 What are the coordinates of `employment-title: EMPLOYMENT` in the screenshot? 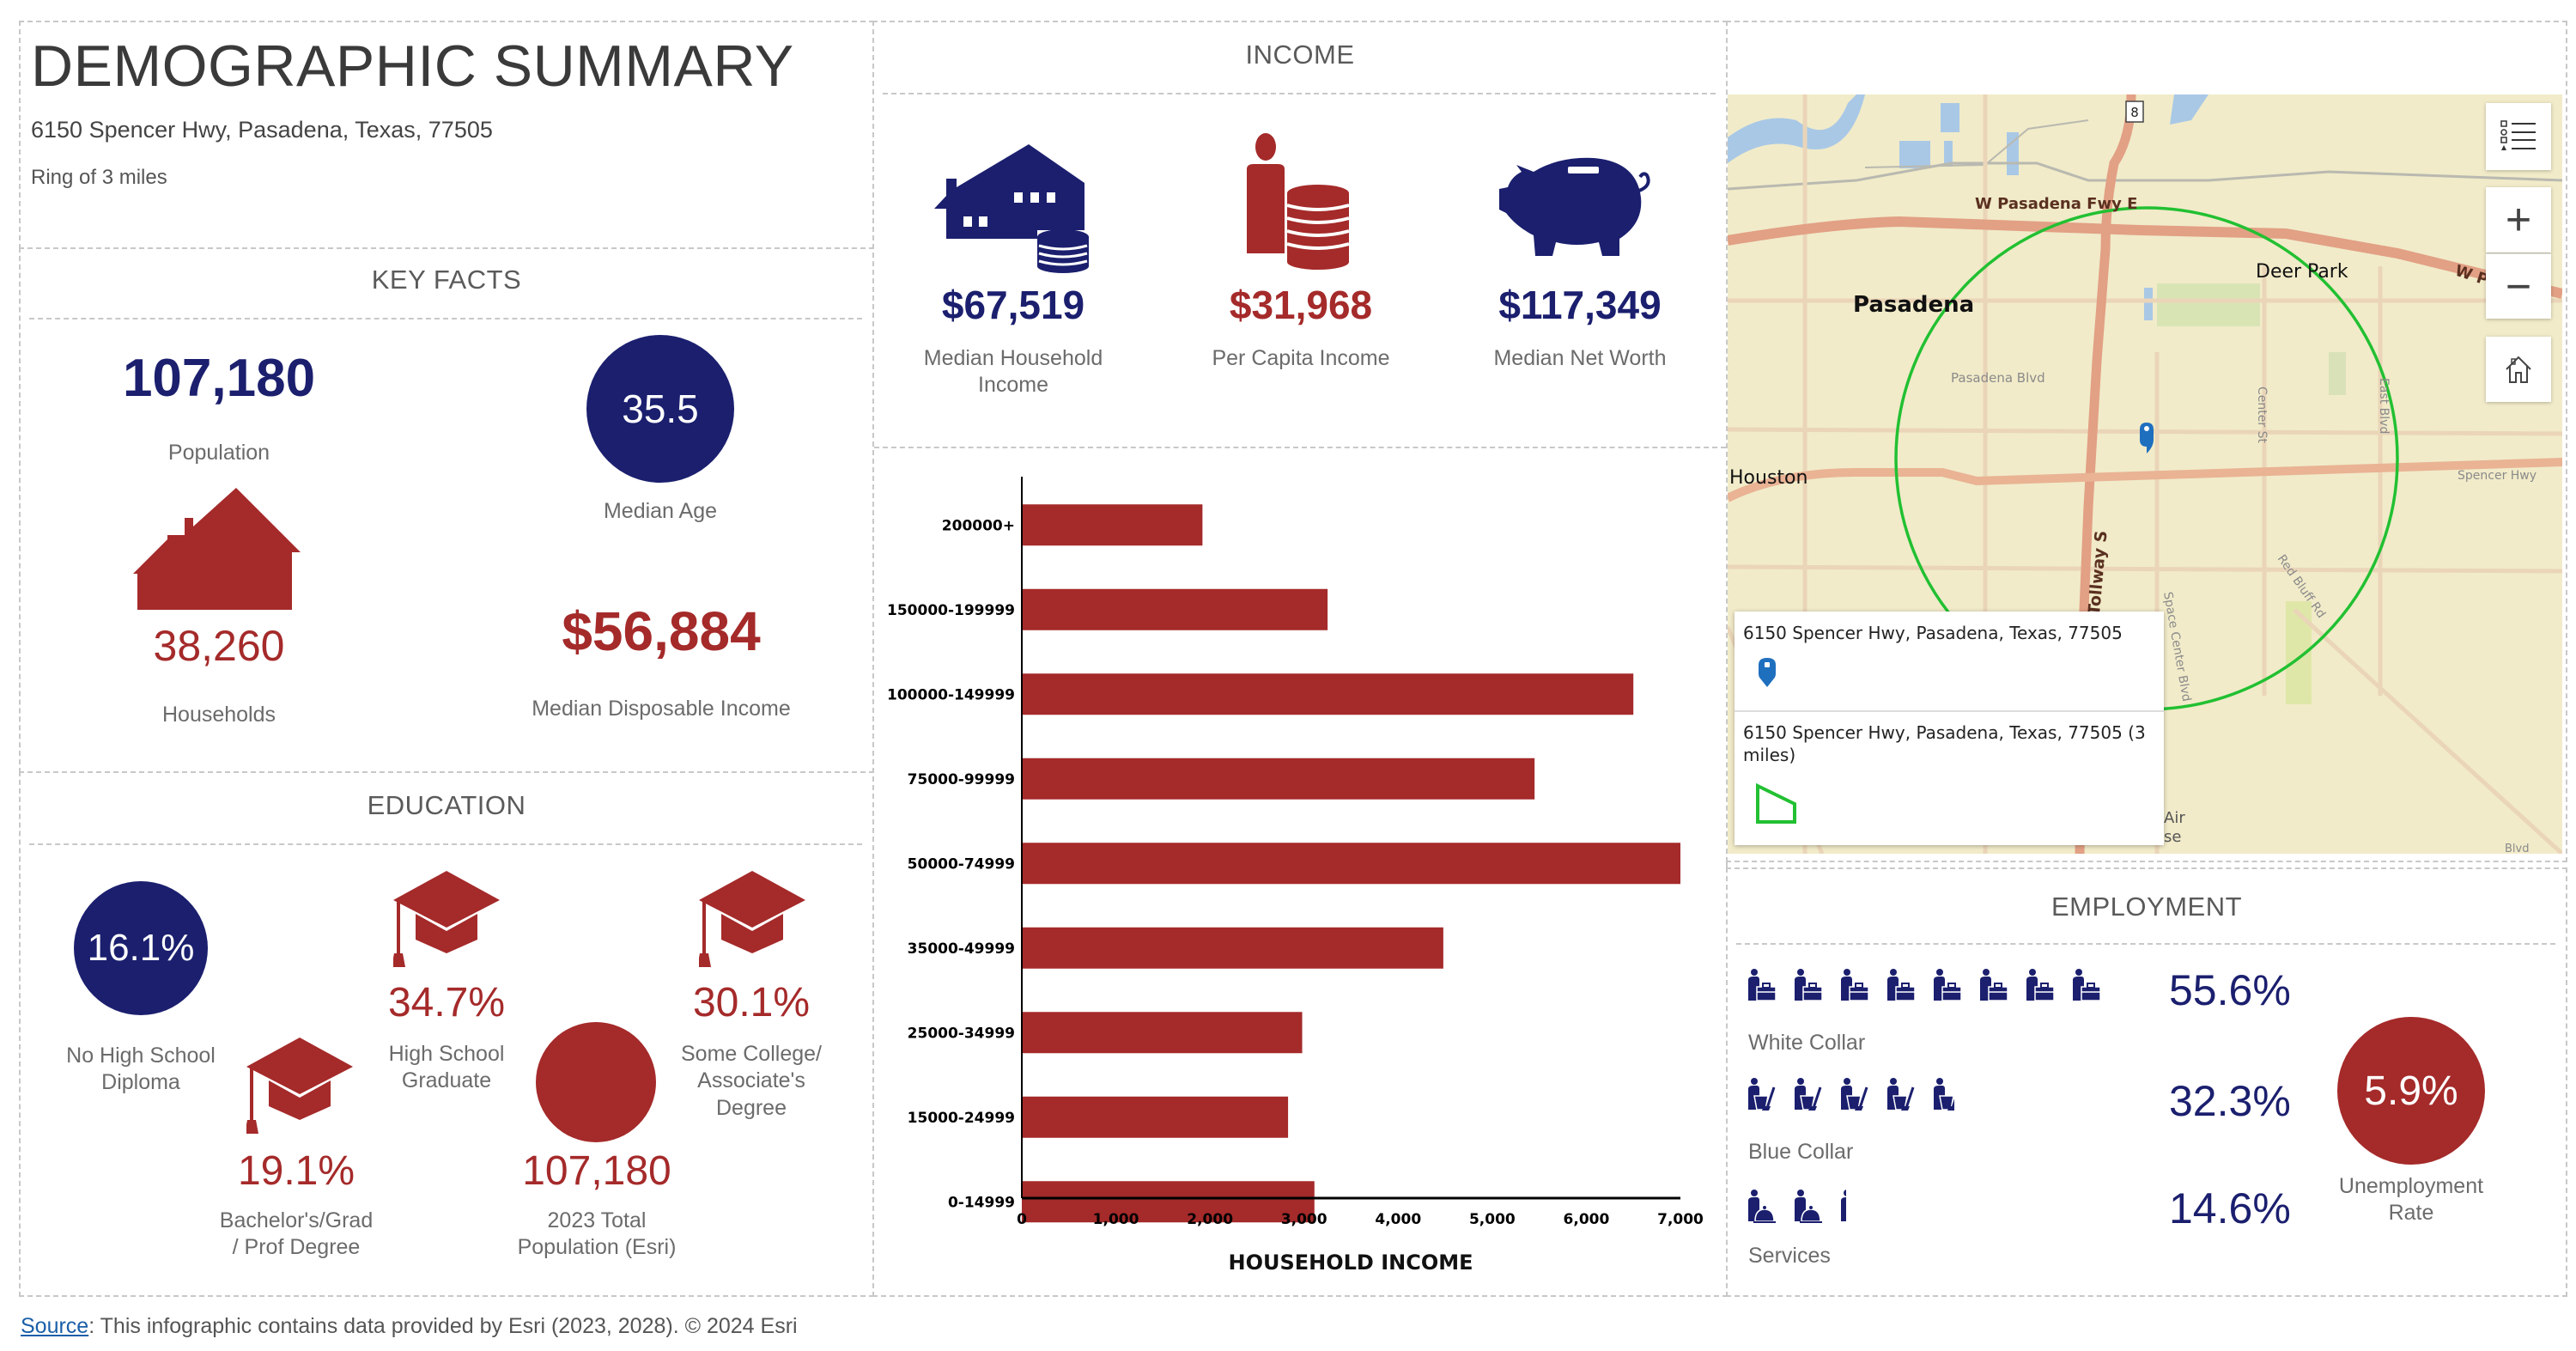 It's located at (2146, 907).